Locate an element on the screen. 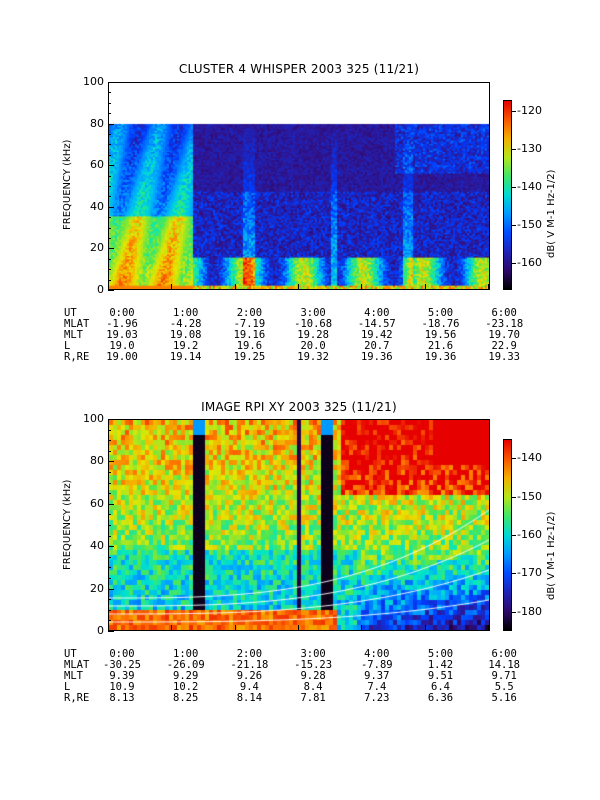 The width and height of the screenshot is (600, 800). ephemeris-value: 19.00 is located at coordinates (122, 357).